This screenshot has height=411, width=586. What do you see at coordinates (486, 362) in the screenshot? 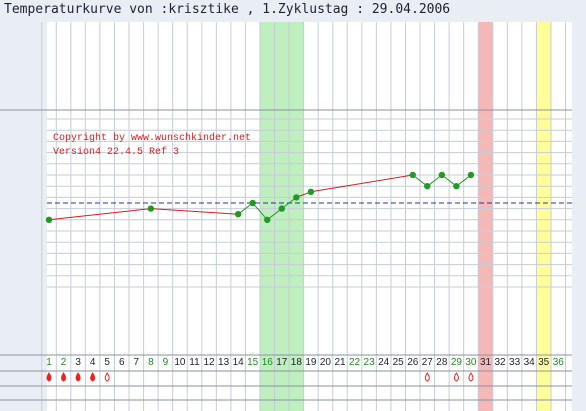
I see `zt-day-number: 31` at bounding box center [486, 362].